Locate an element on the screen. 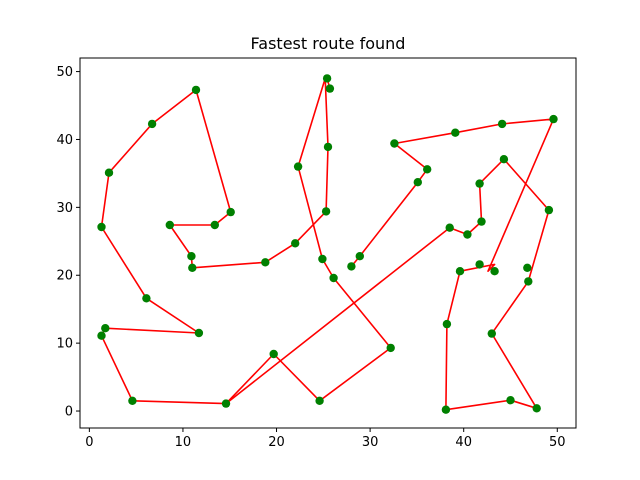 The height and width of the screenshot is (480, 640). y-tick-label: 0 is located at coordinates (69, 412).